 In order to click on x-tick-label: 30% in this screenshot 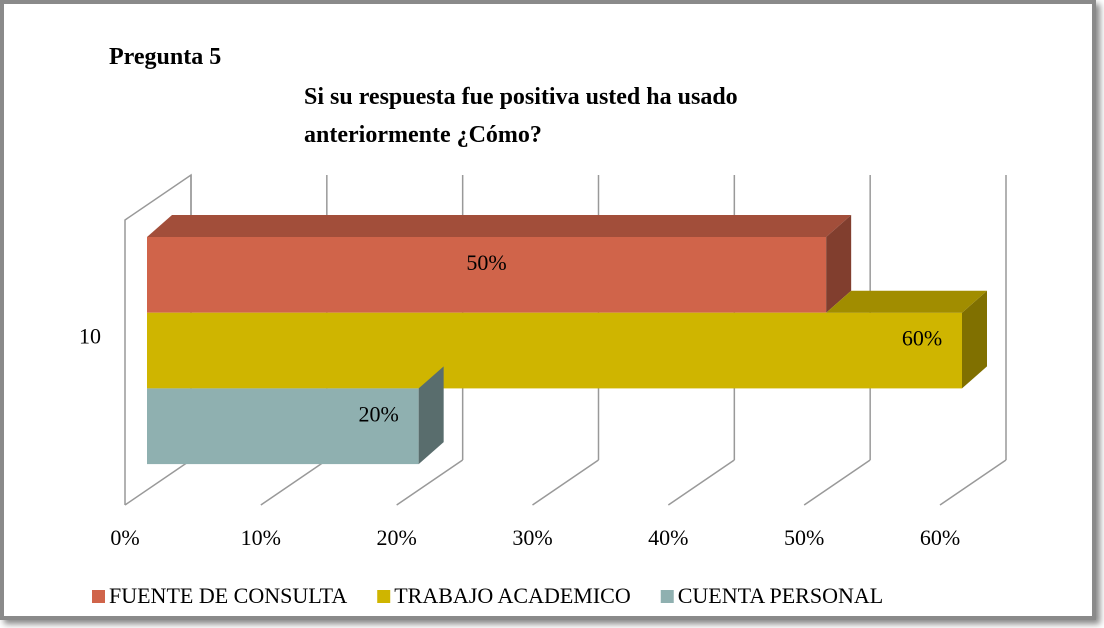, I will do `click(532, 537)`.